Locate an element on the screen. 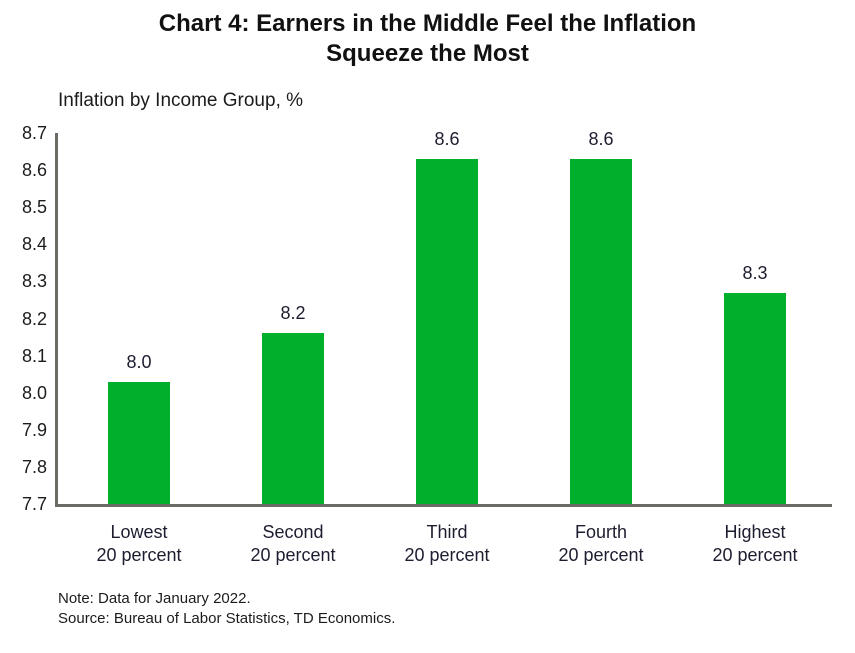 The image size is (855, 653). y-axis-line is located at coordinates (56, 320).